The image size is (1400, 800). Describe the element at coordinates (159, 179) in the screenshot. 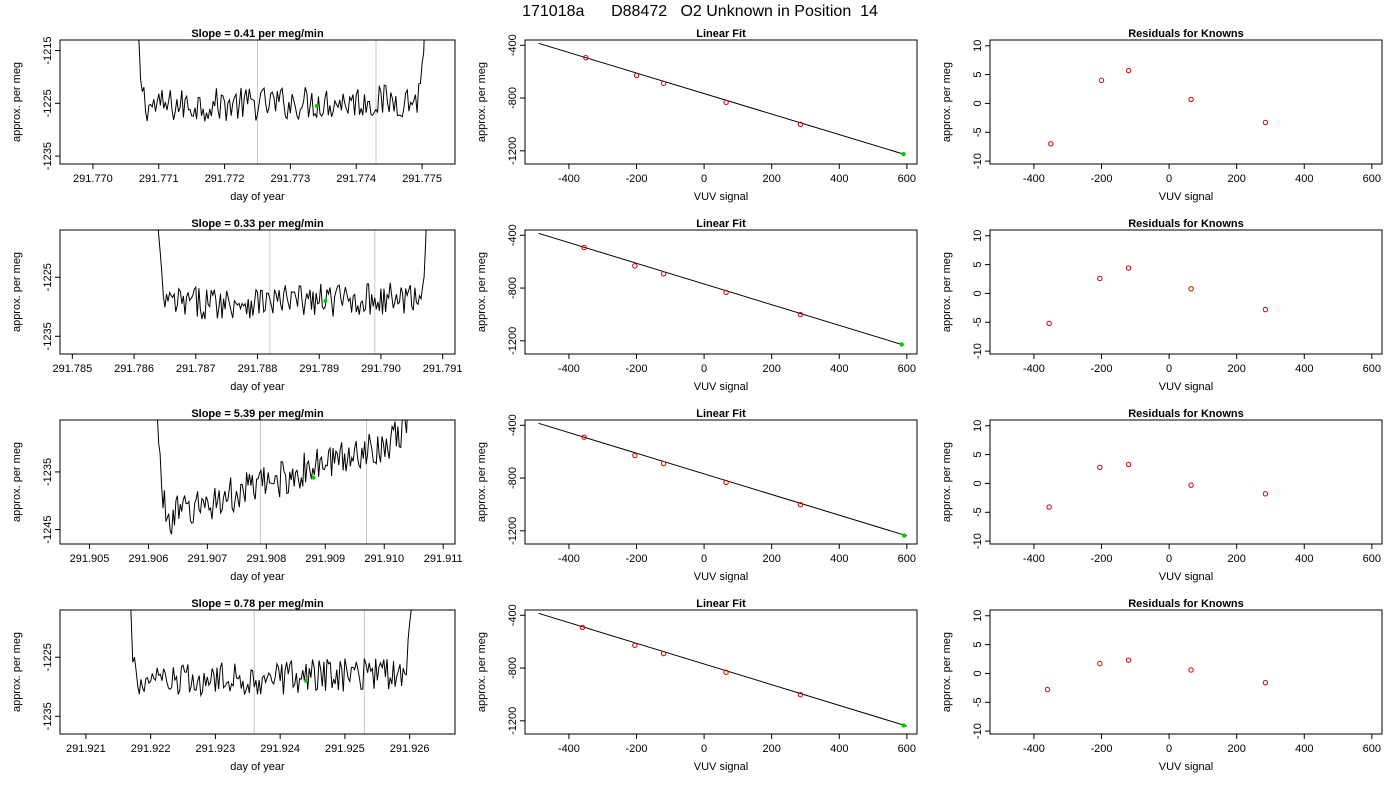

I see `x-tick-label: 291.771` at that location.